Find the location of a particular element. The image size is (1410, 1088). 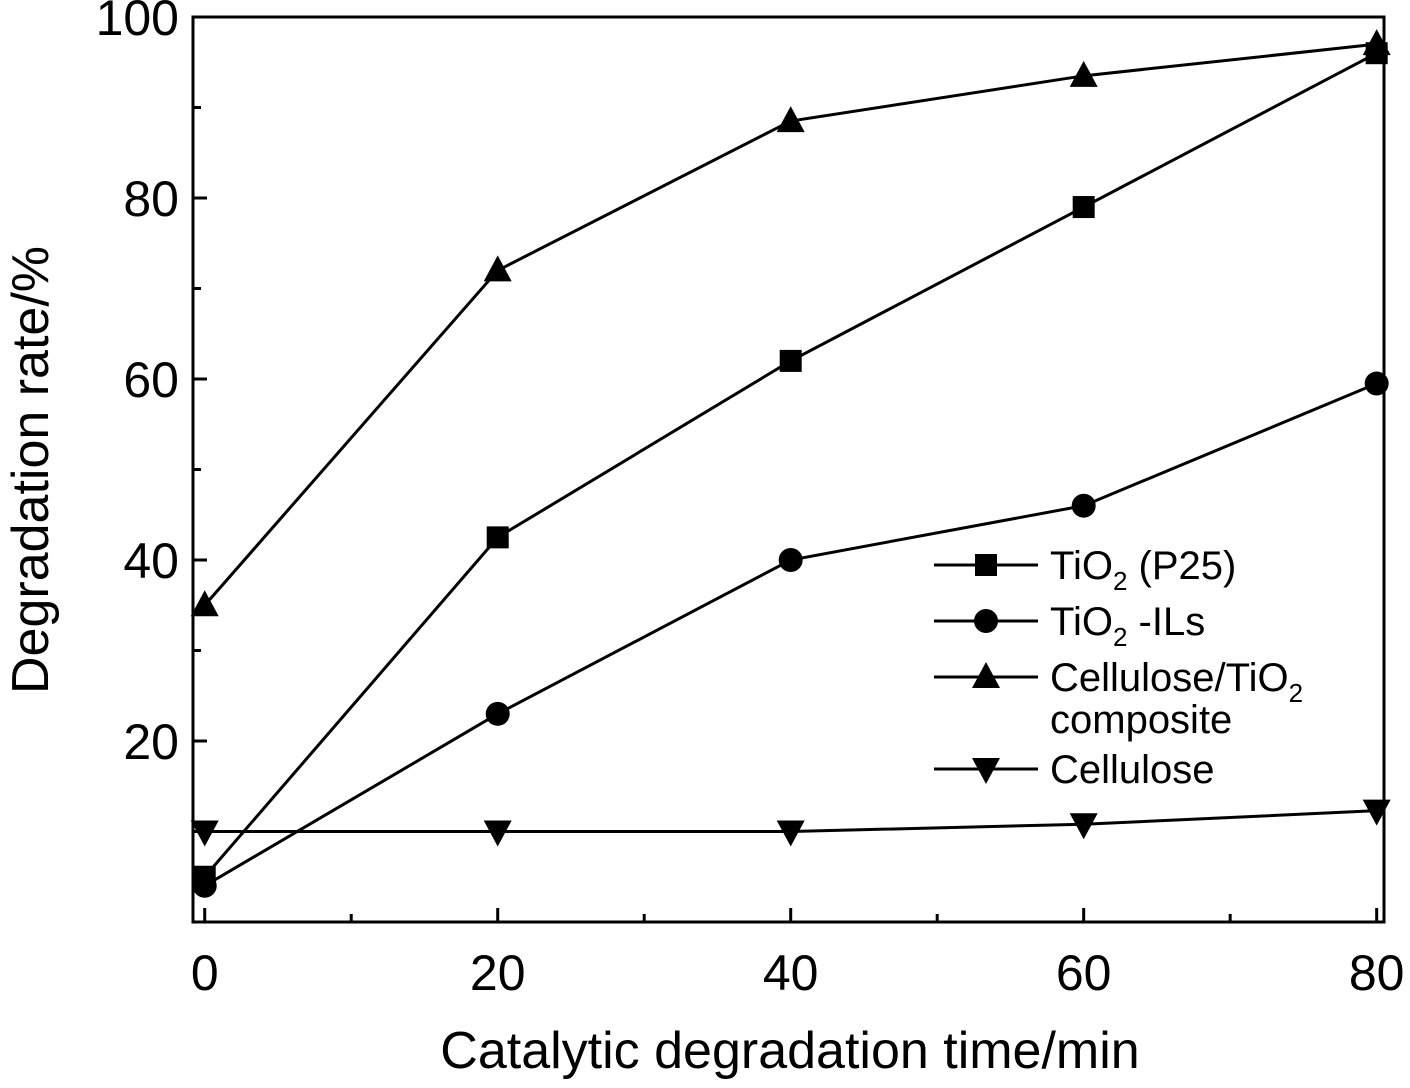

legend-label: Cellulose is located at coordinates (1132, 770).